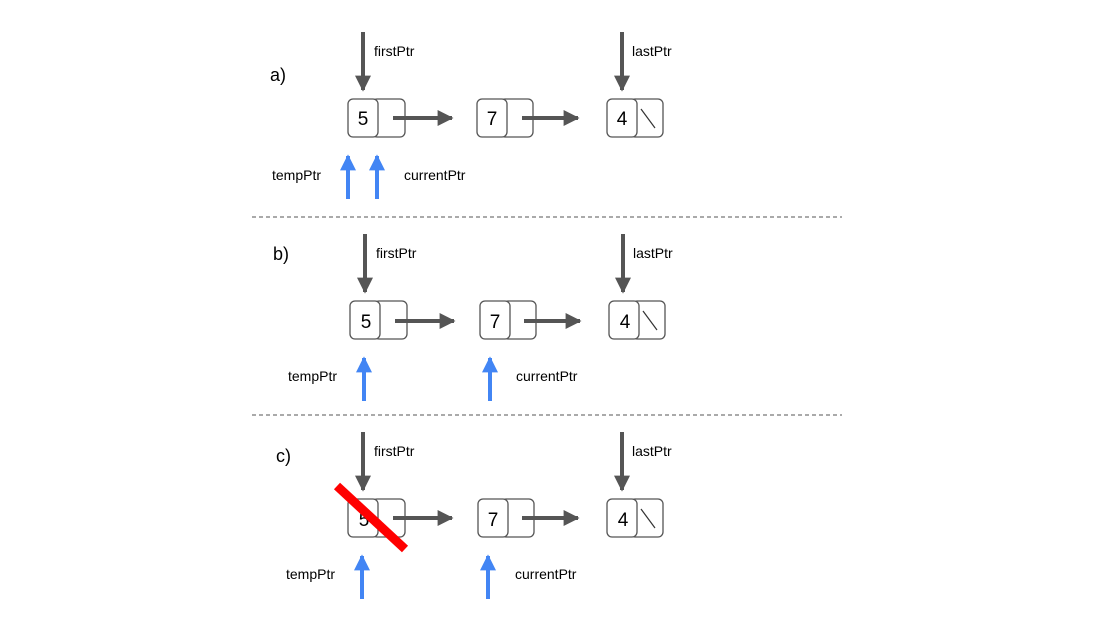  I want to click on panel-label: c), so click(283, 456).